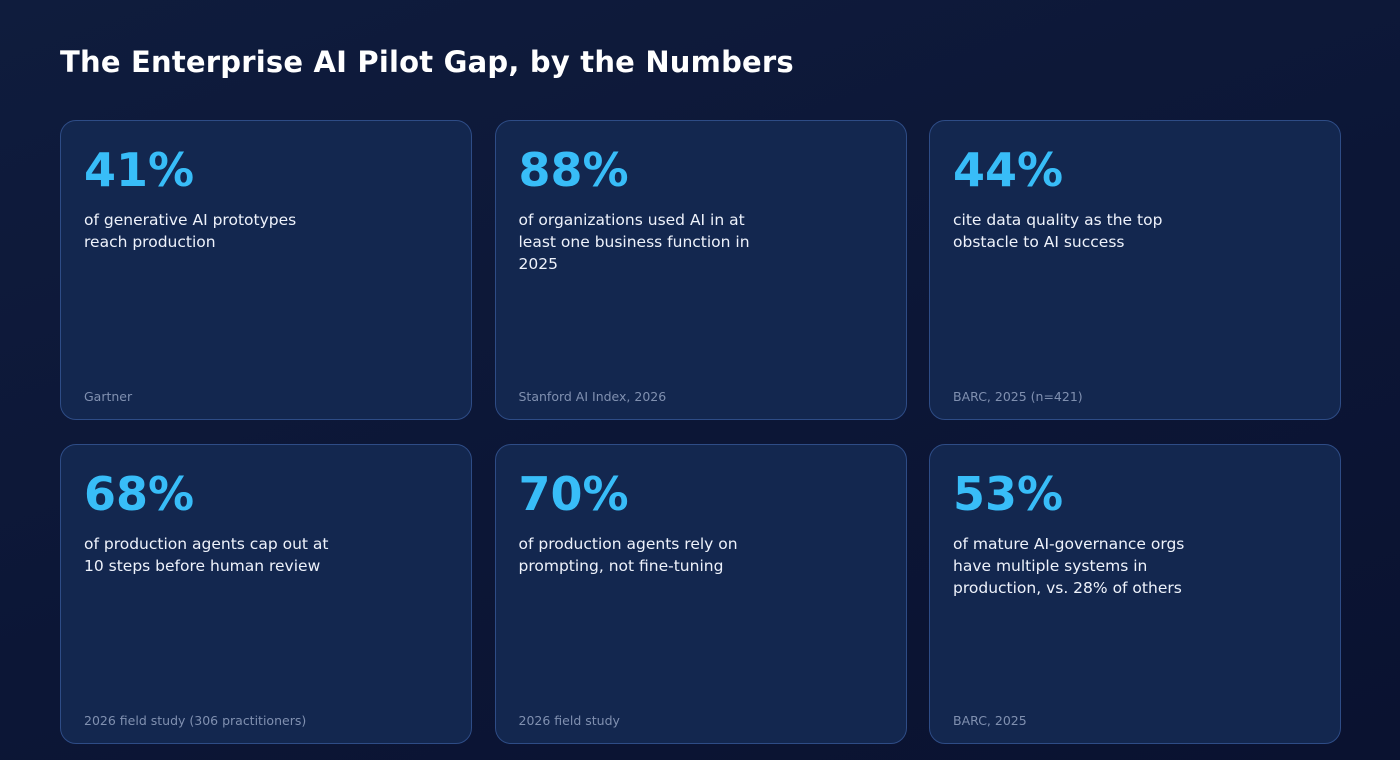  I want to click on stat-value: 41%, so click(139, 170).